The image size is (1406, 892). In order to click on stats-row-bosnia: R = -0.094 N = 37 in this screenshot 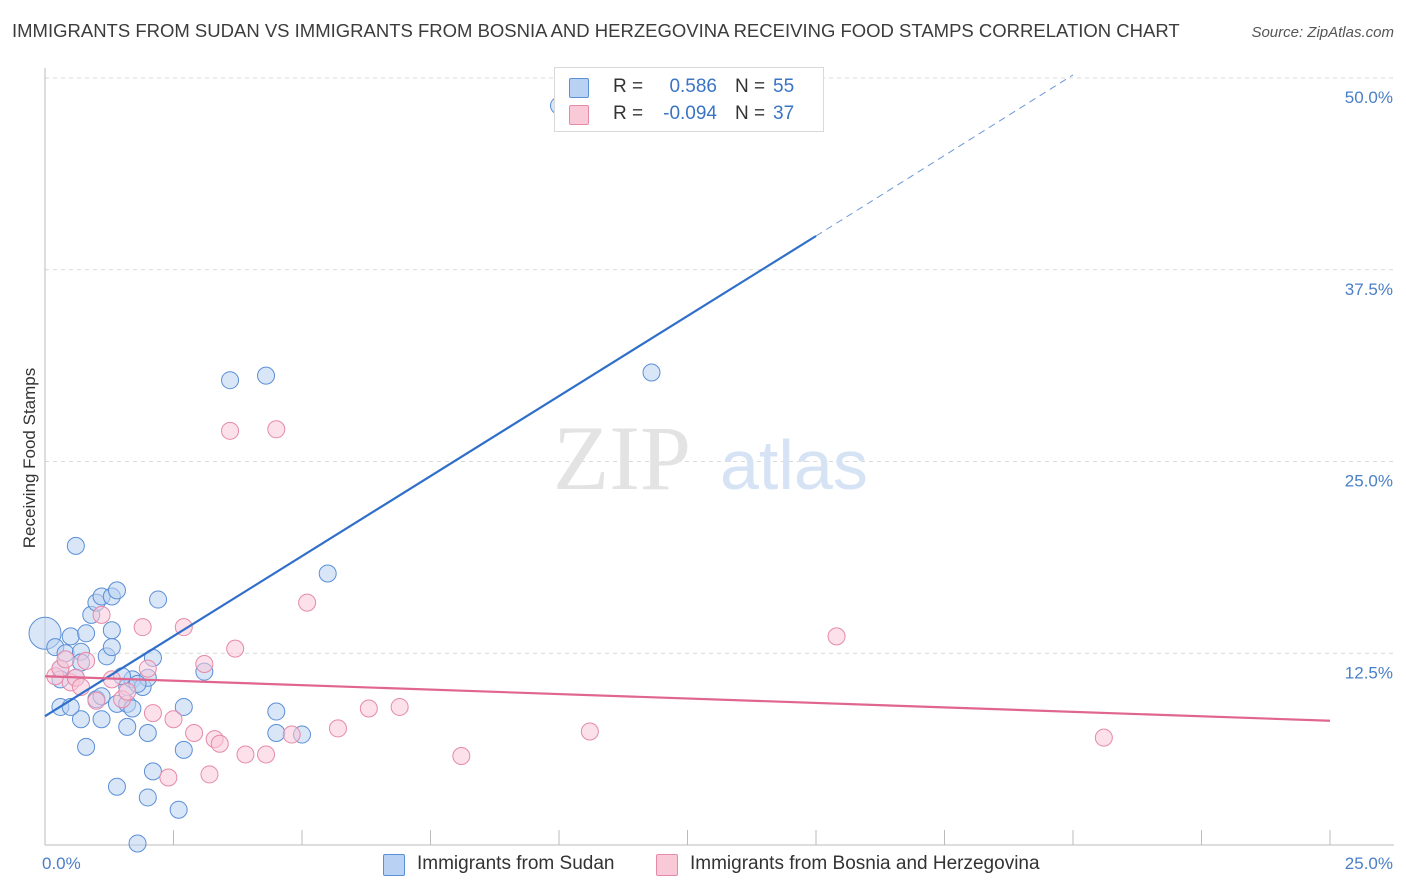, I will do `click(689, 114)`.